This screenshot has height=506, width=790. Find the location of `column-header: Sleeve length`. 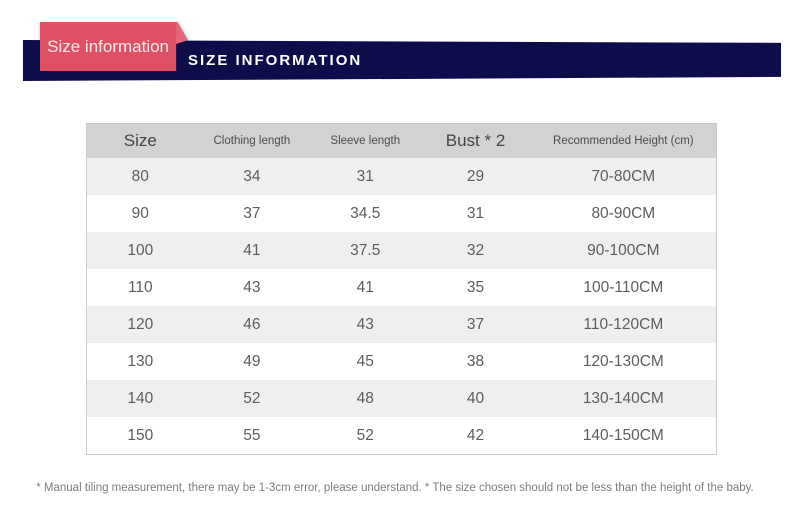

column-header: Sleeve length is located at coordinates (365, 140).